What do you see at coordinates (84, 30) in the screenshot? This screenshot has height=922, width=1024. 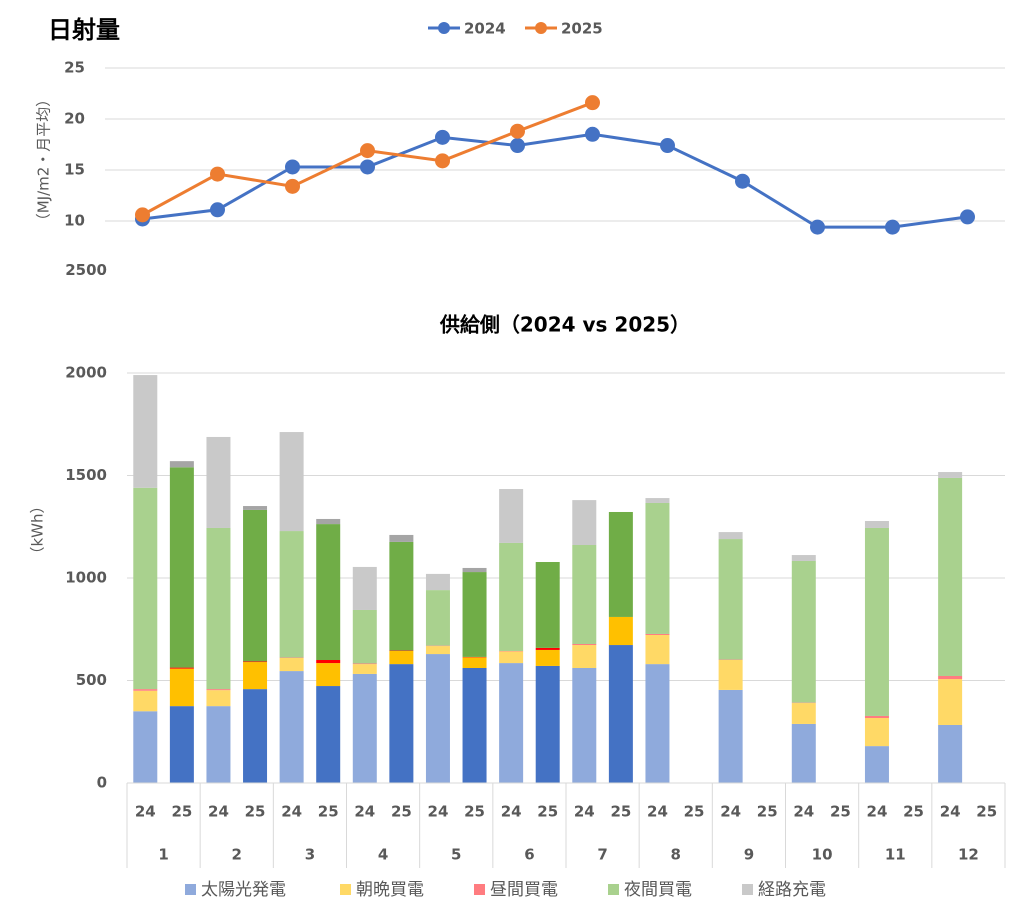 I see `line-title: 日射量` at bounding box center [84, 30].